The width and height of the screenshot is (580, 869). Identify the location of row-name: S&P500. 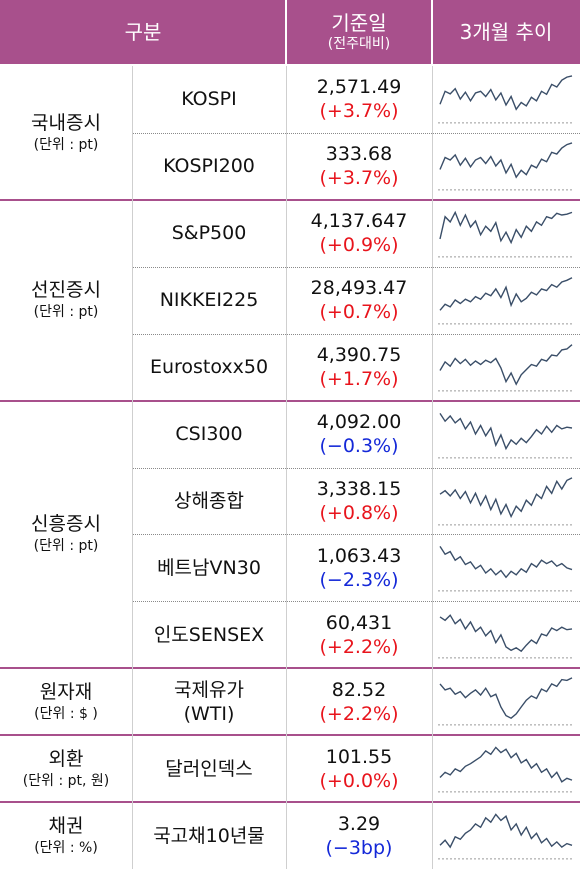
(209, 233).